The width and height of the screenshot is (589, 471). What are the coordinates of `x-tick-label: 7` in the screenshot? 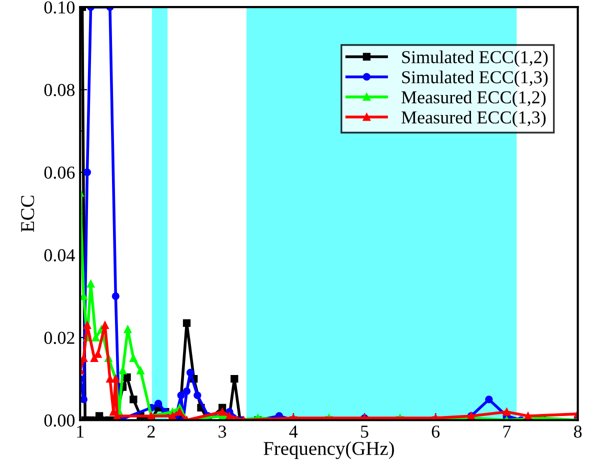 It's located at (507, 432).